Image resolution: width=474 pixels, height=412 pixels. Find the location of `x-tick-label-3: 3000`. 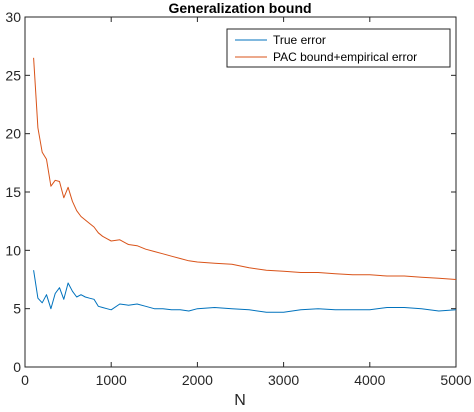

x-tick-label-3: 3000 is located at coordinates (283, 380).